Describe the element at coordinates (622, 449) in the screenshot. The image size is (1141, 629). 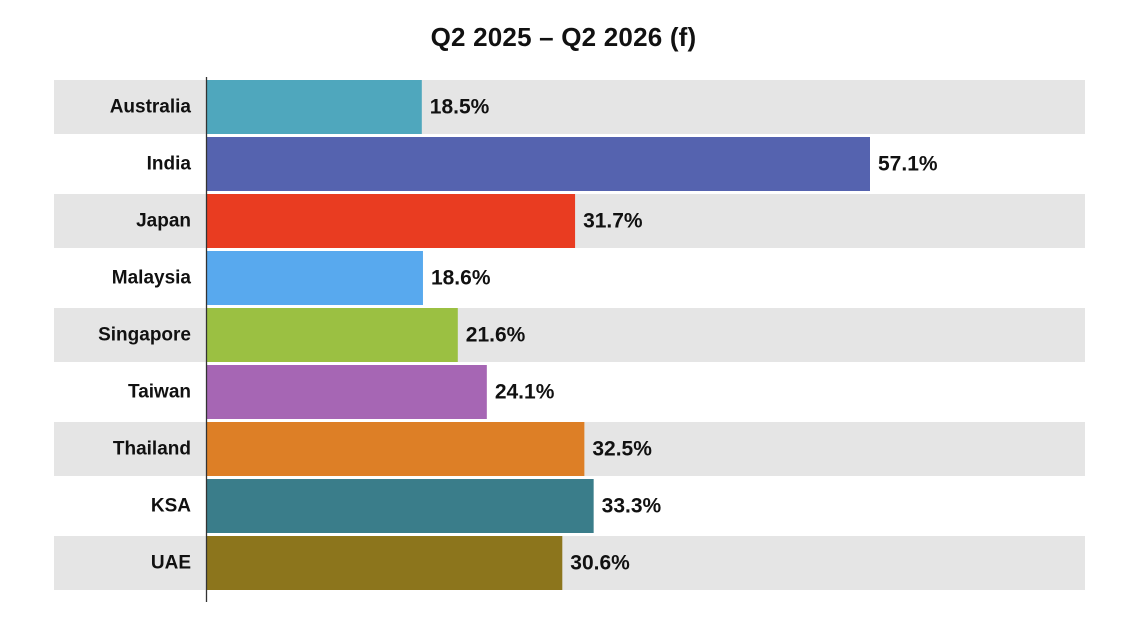
I see `value-label-thailand: 32.5%` at that location.